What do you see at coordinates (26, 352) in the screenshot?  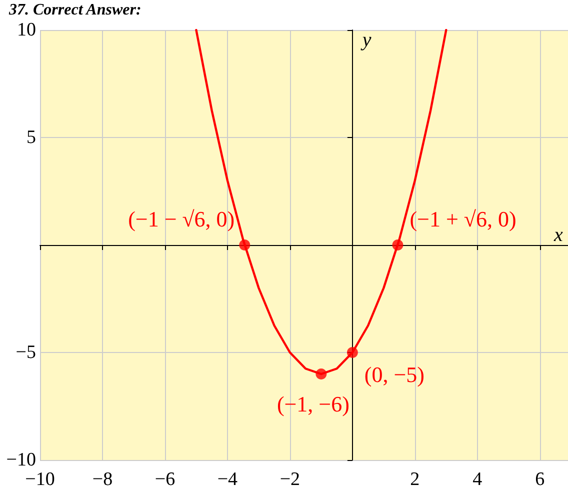 I see `y-tick-label: −5` at bounding box center [26, 352].